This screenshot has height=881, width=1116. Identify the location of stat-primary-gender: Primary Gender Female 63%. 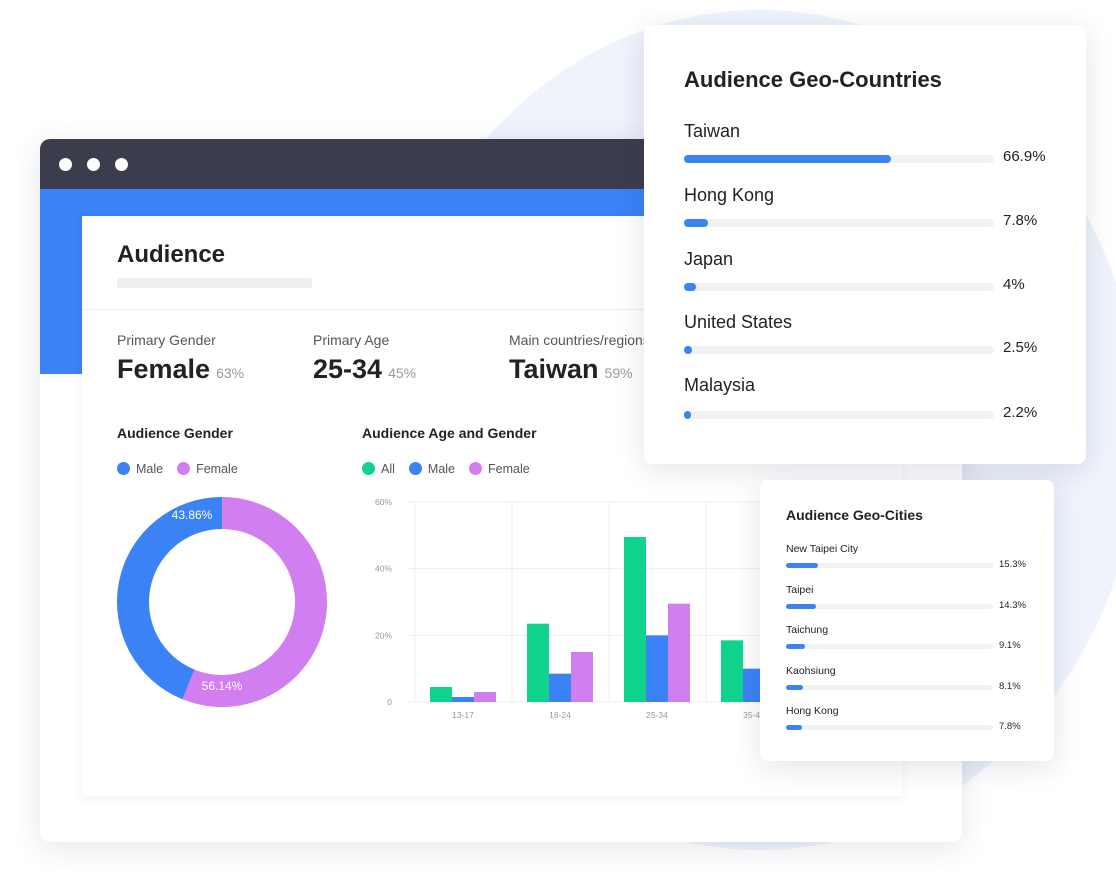
(180, 358).